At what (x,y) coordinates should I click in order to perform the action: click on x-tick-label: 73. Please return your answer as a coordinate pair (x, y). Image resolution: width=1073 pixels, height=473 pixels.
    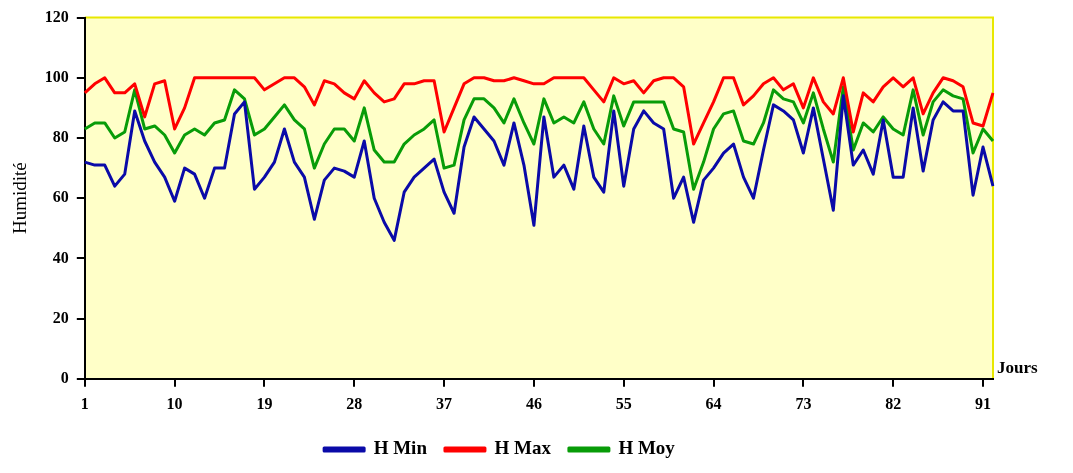
    Looking at the image, I should click on (803, 403).